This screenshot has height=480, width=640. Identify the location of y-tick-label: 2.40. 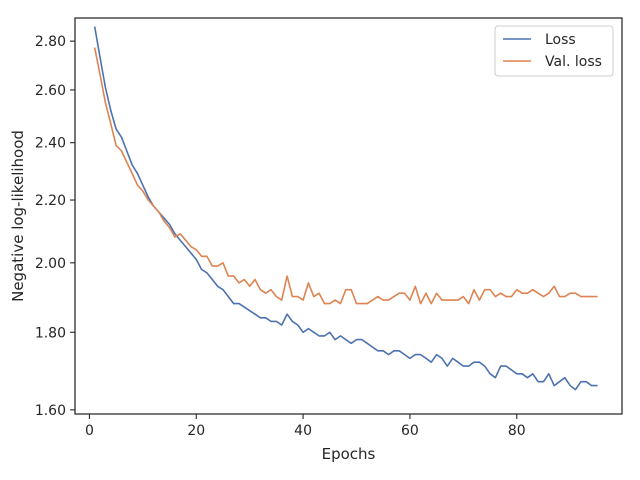
(50, 144).